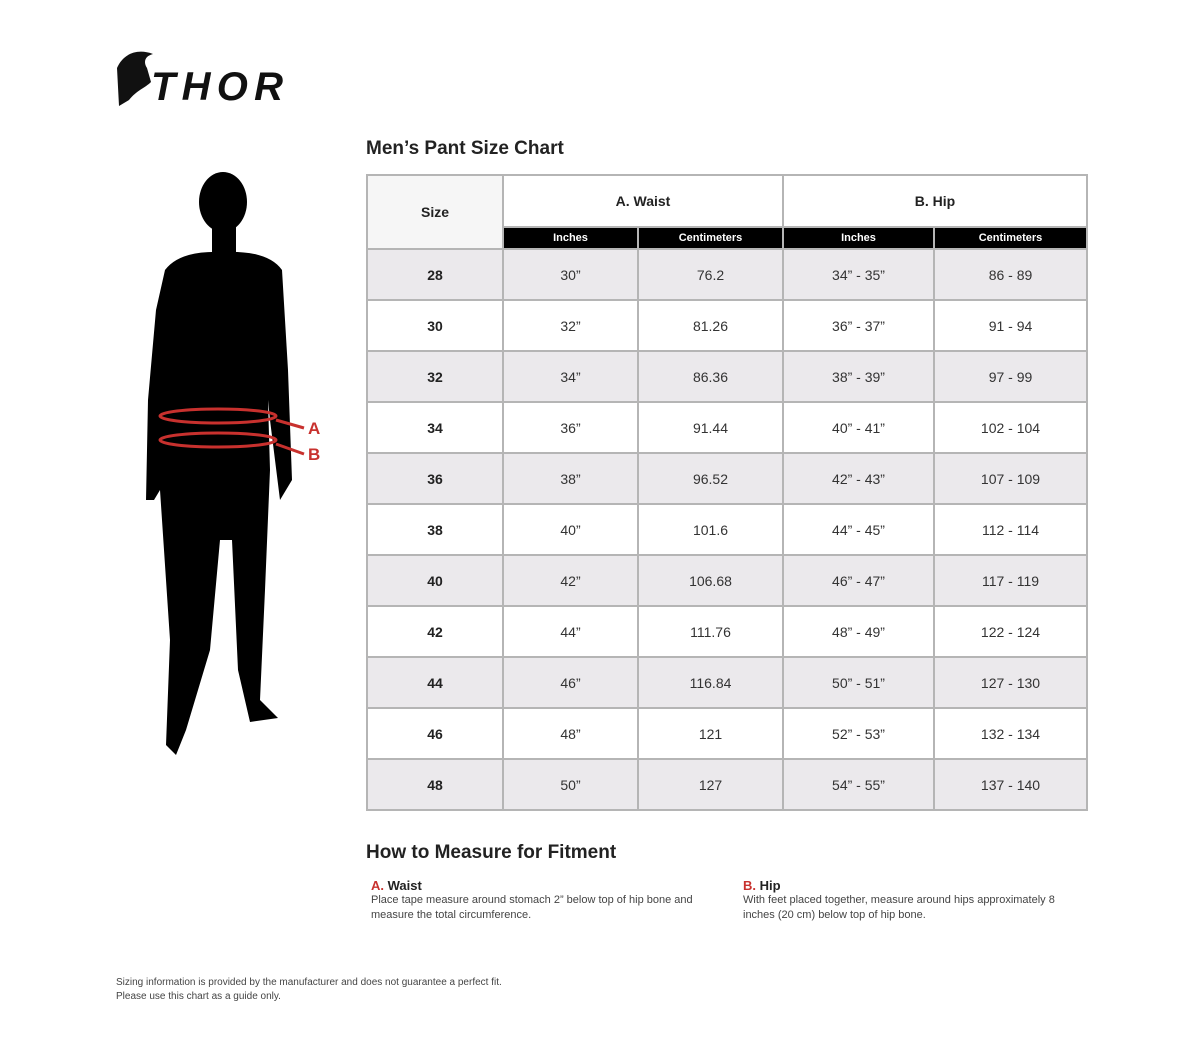 The image size is (1200, 1050). I want to click on size-cell: 32, so click(435, 376).